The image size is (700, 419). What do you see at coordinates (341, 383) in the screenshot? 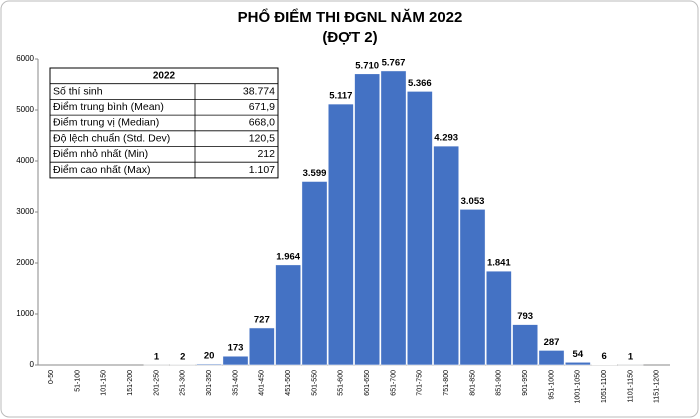
I see `x-tick-label: 551-600` at bounding box center [341, 383].